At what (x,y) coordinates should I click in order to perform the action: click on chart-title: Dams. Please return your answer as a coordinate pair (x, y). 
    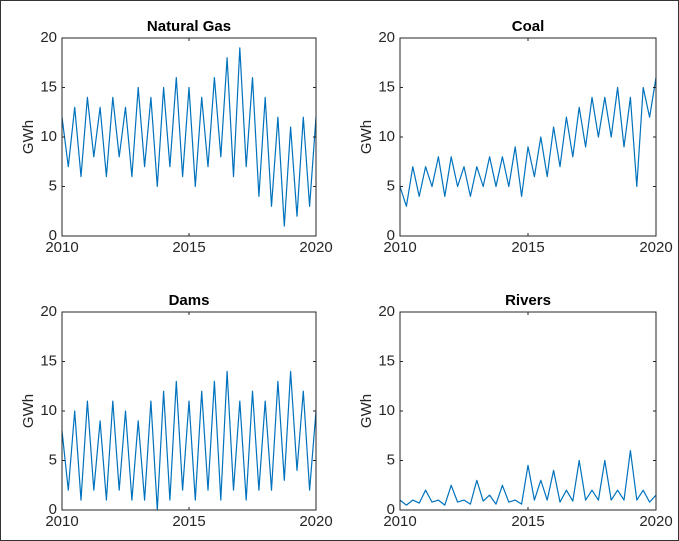
    Looking at the image, I should click on (189, 300).